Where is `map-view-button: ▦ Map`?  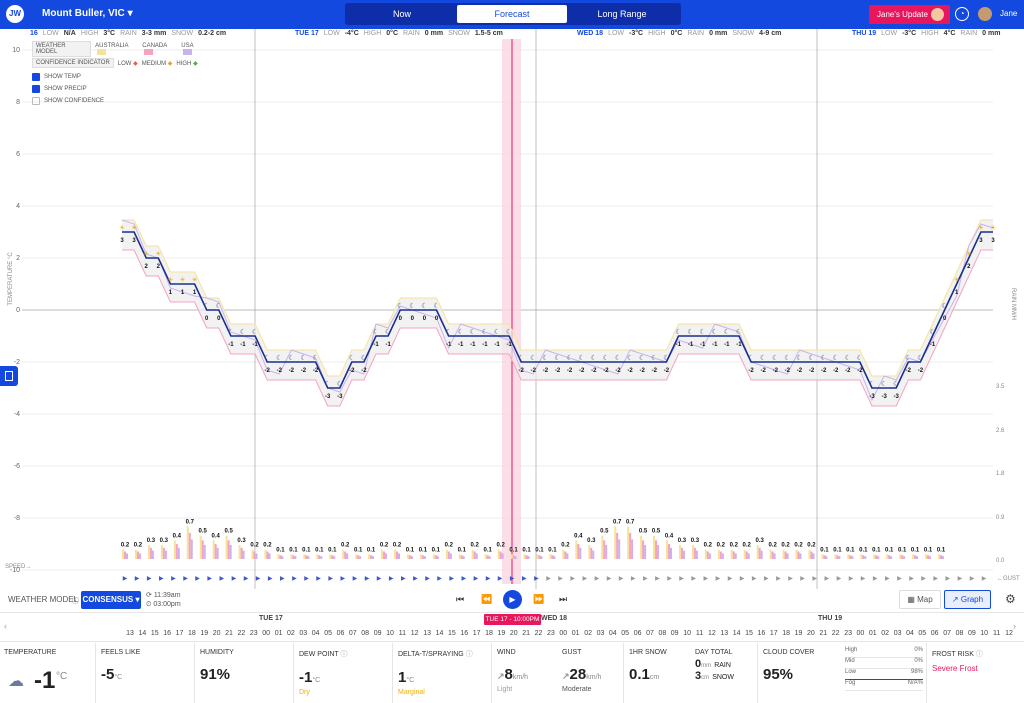
map-view-button: ▦ Map is located at coordinates (920, 599).